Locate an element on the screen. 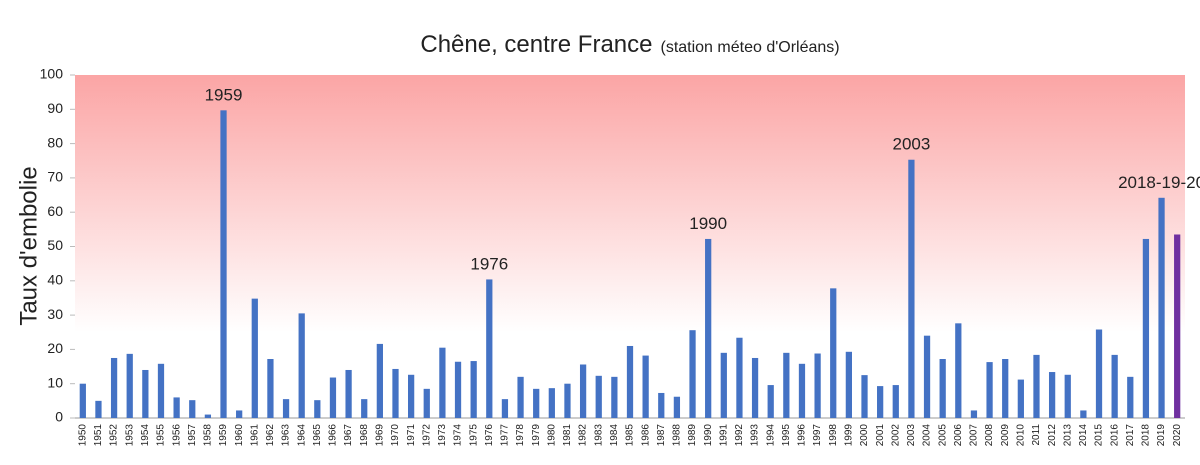 This screenshot has height=465, width=1200. x-tick-label: 1982 is located at coordinates (583, 435).